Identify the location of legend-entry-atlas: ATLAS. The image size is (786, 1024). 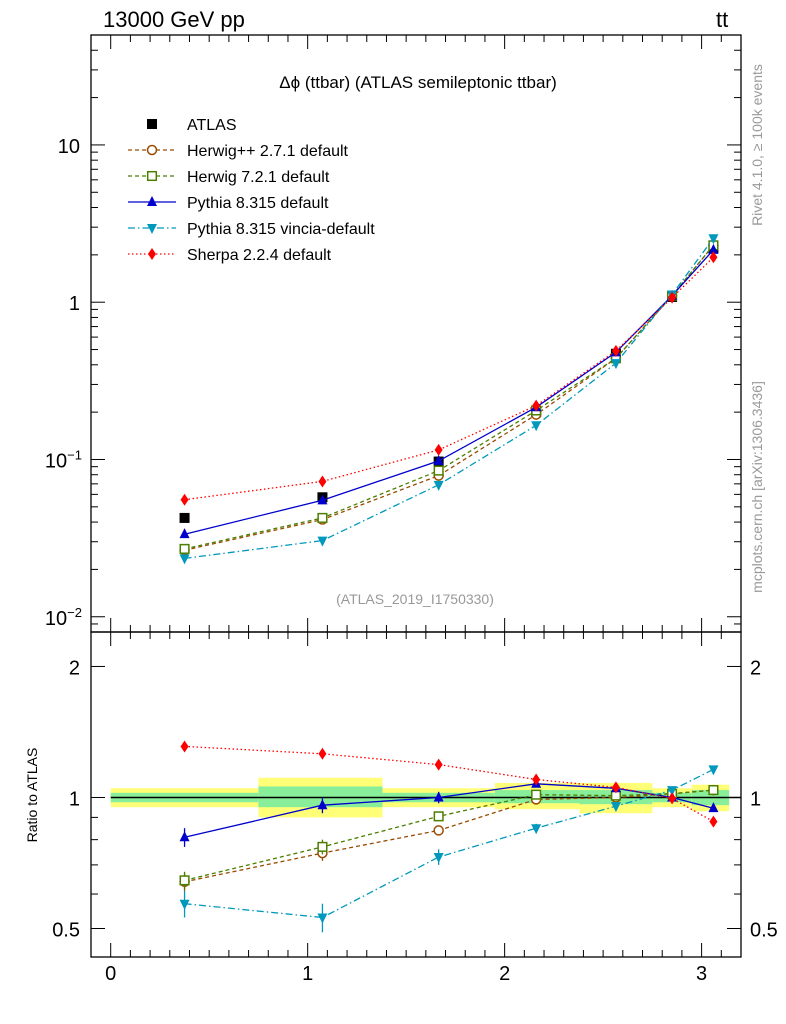
(192, 125).